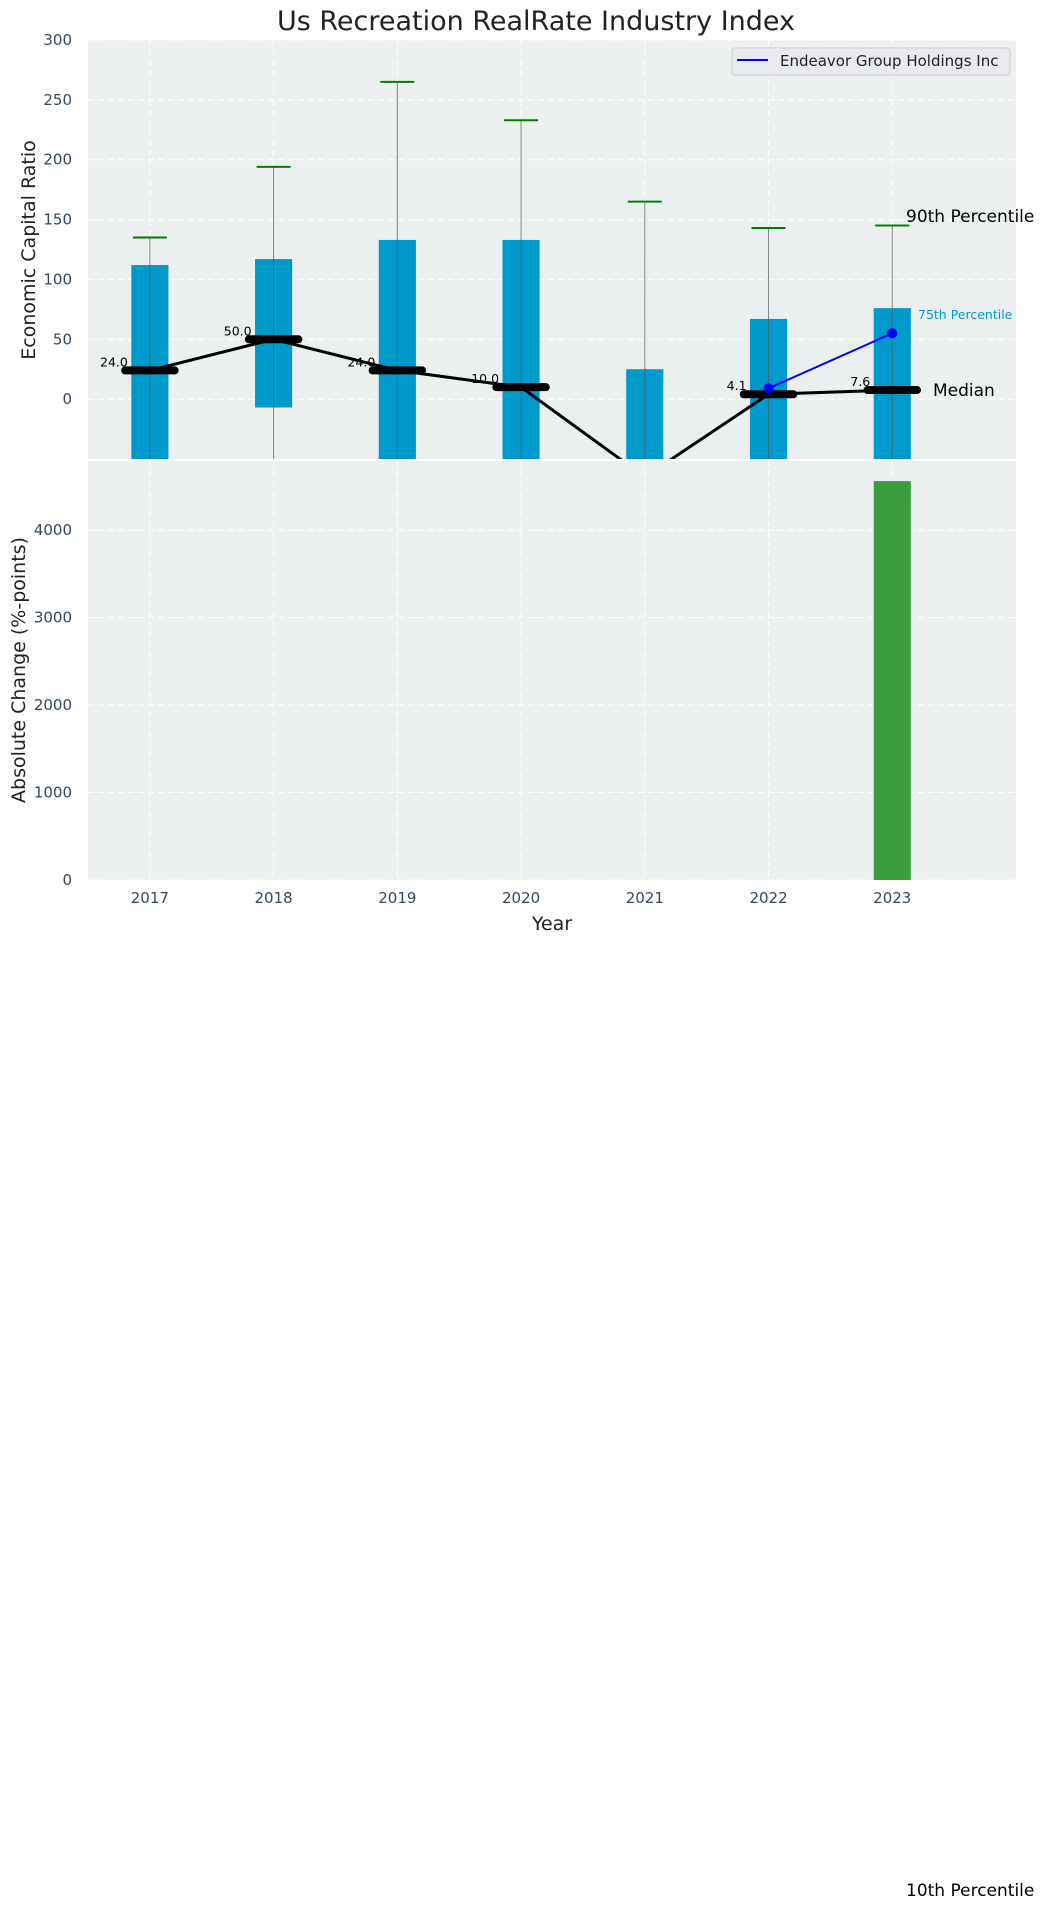 The image size is (1041, 1909). Describe the element at coordinates (737, 385) in the screenshot. I see `median-label-2022: 4.1` at that location.